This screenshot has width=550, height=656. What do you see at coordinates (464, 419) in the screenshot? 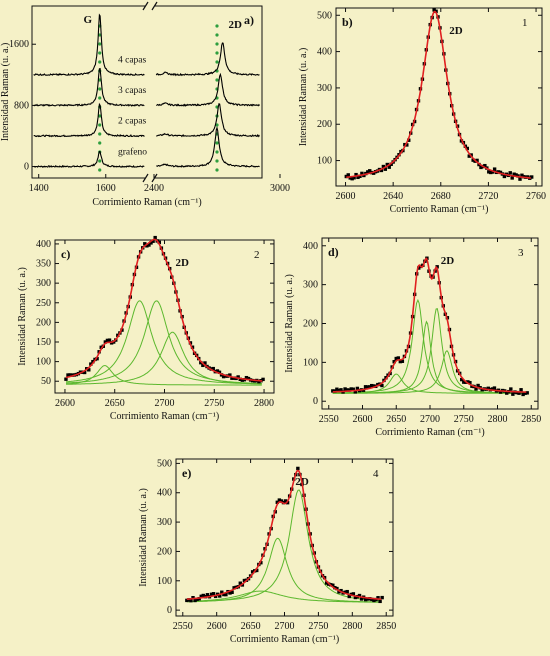
I see `x-tick-label: 2750` at bounding box center [464, 419].